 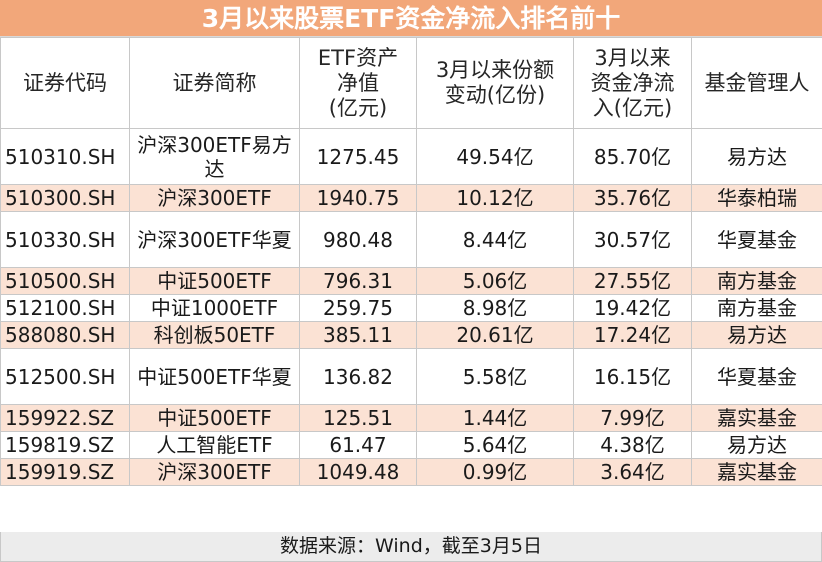 I want to click on cell-net-inflow: 30.57亿, so click(x=632, y=239).